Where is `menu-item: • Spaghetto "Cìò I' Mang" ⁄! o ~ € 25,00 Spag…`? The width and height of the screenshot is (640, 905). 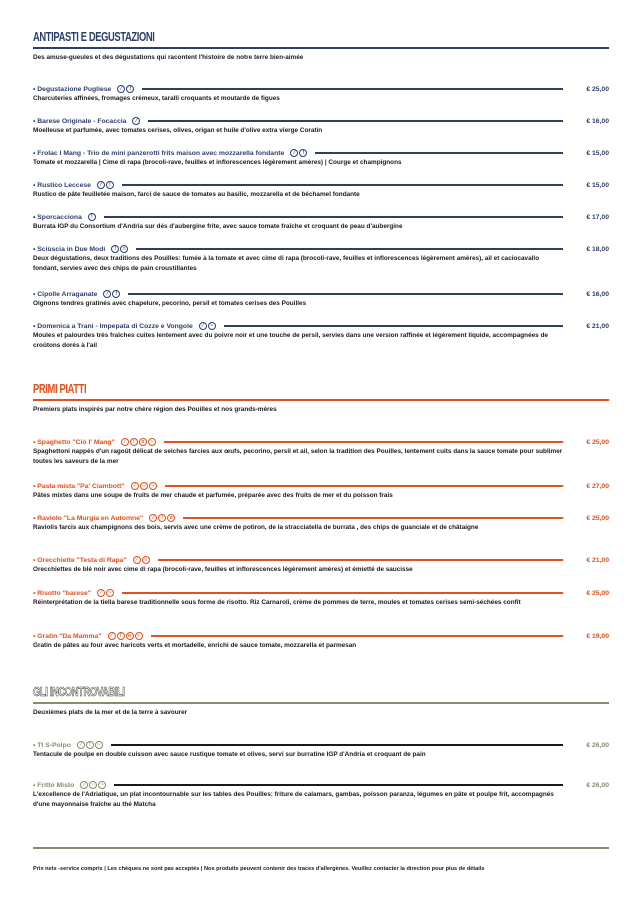 menu-item: • Spaghetto "Cìò I' Mang" ⁄! o ~ € 25,00 Spag… is located at coordinates (321, 452).